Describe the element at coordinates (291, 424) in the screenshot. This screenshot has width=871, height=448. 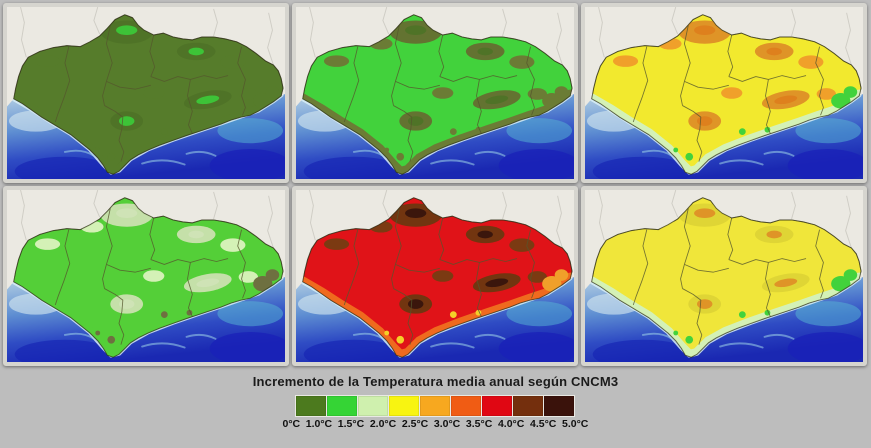
I see `legend-tick-label: 0°C` at that location.